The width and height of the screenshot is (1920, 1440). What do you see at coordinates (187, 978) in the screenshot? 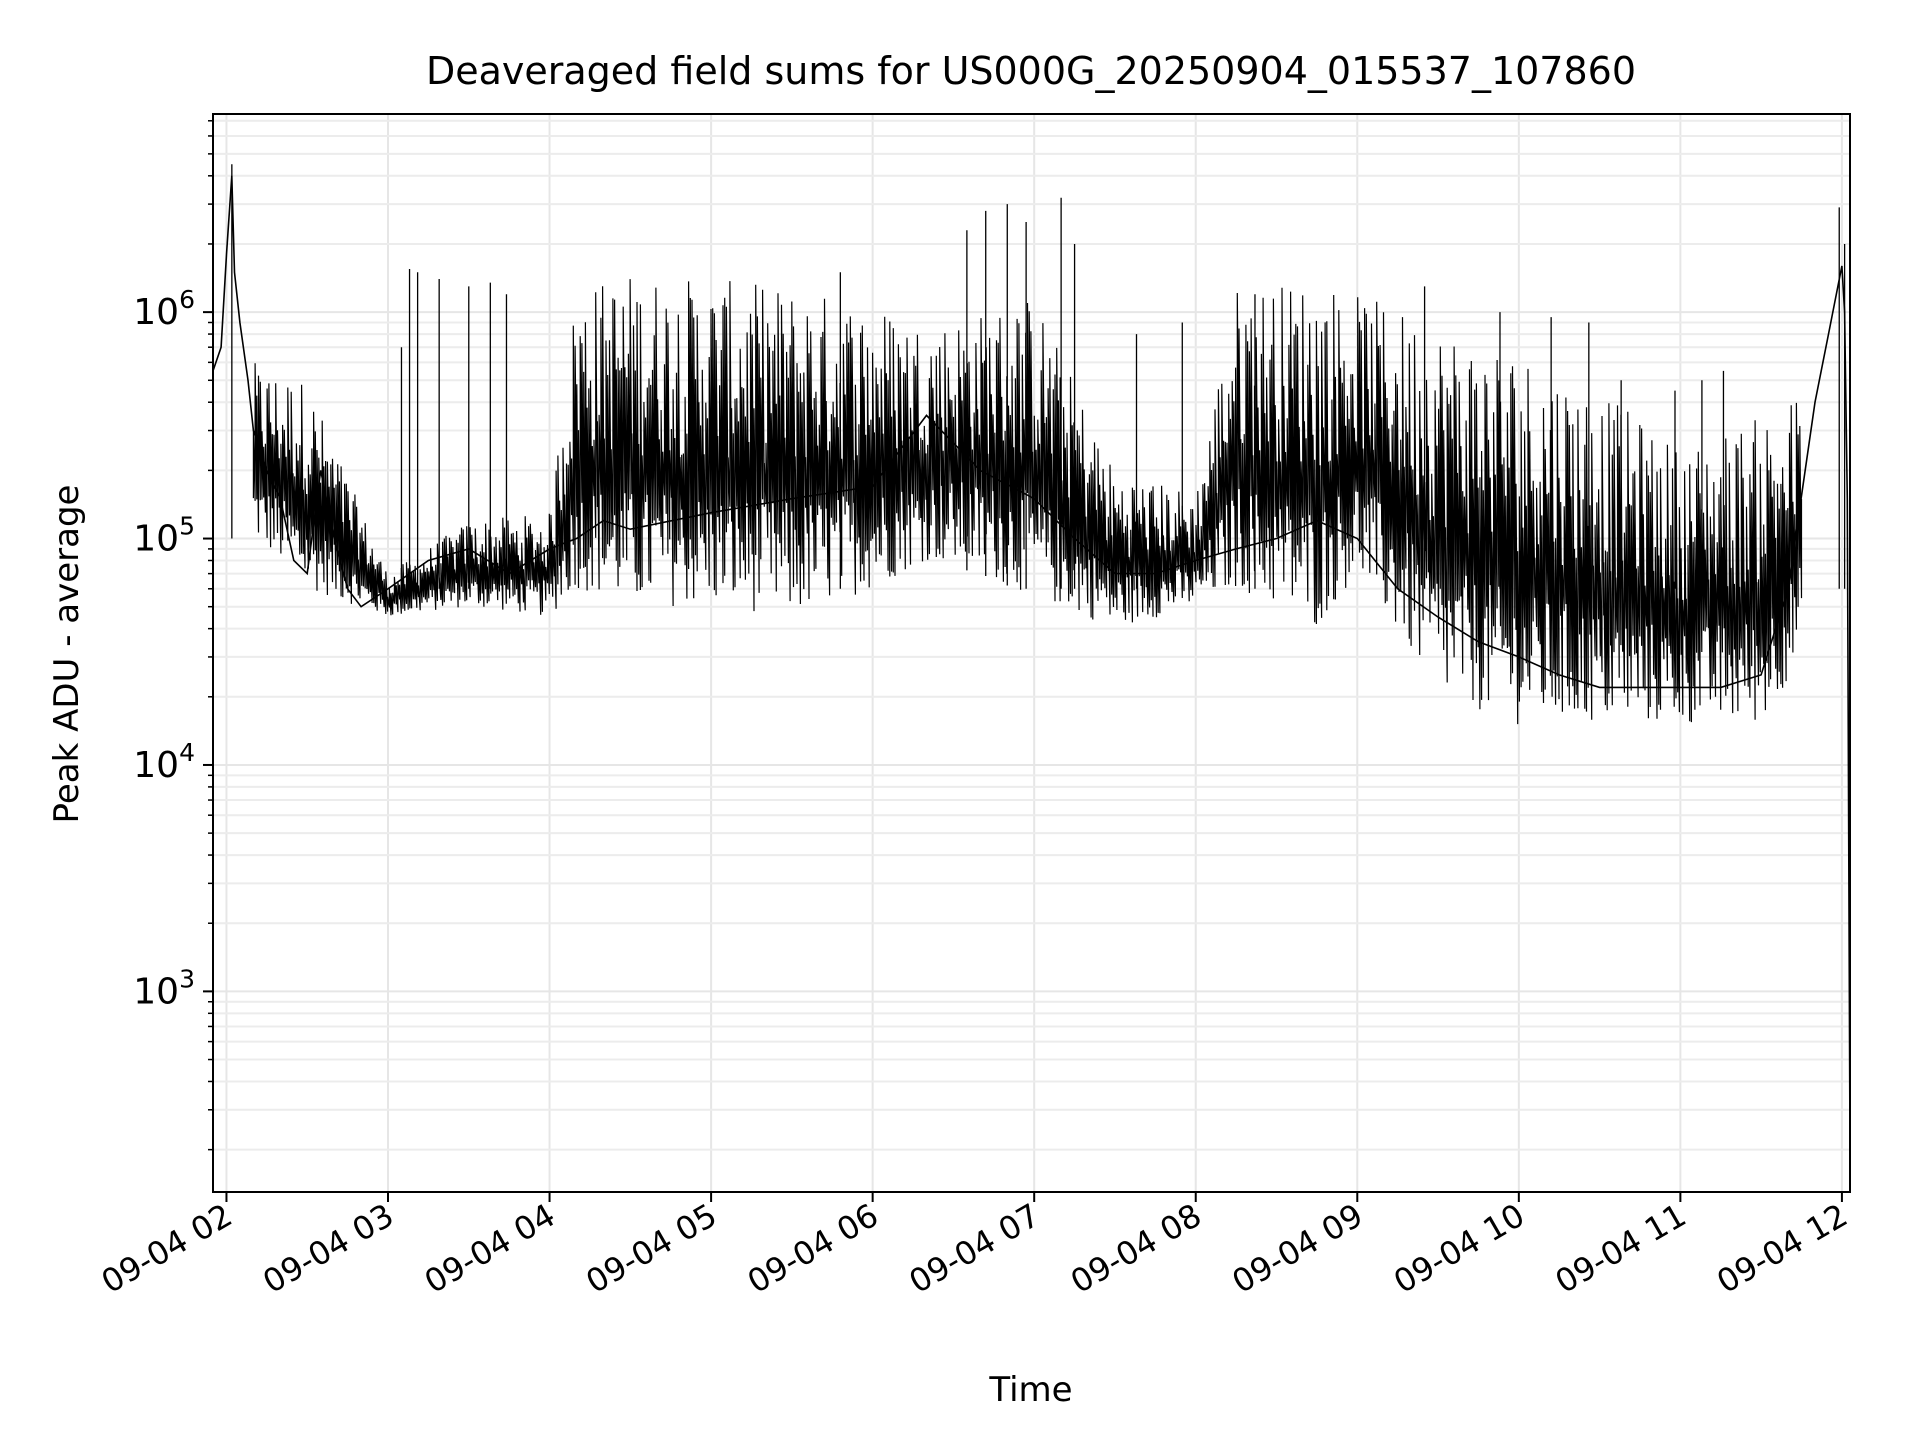
I see `y-tick-exponent: 3` at bounding box center [187, 978].